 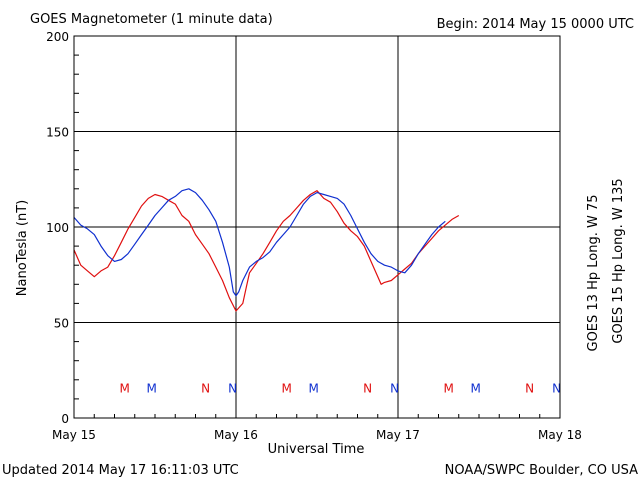 What do you see at coordinates (57, 37) in the screenshot?
I see `y-tick-label: 200` at bounding box center [57, 37].